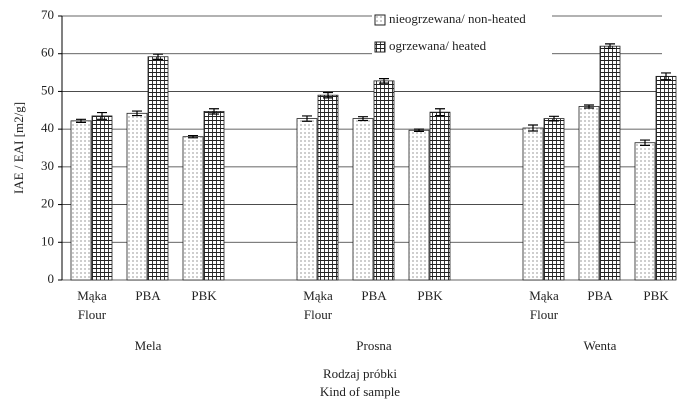 This screenshot has width=677, height=403. Describe the element at coordinates (360, 391) in the screenshot. I see `x-axis-title: Kind of sample` at that location.